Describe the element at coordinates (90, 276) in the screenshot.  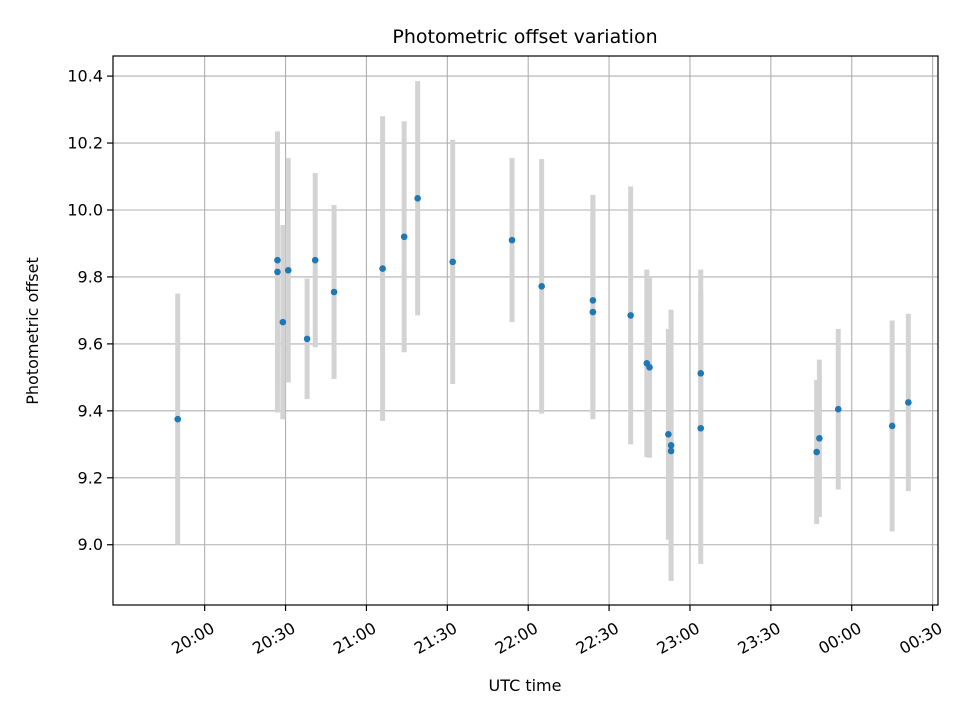
I see `y-tick-label: 9.8` at that location.